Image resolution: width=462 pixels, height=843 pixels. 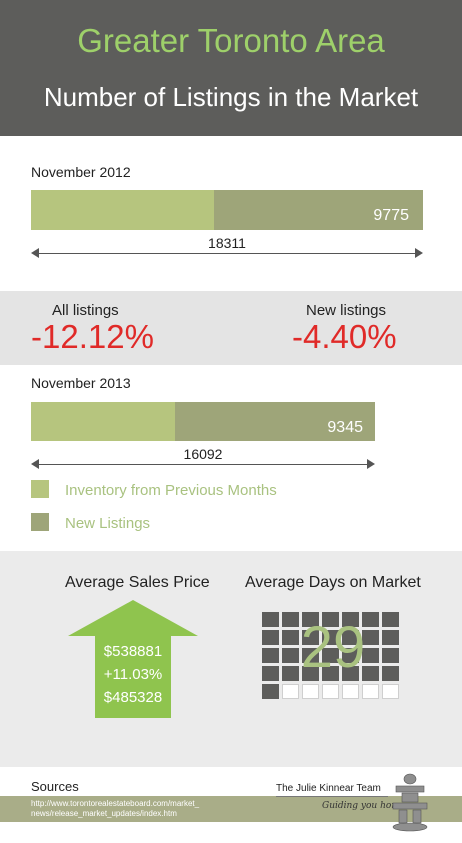 What do you see at coordinates (203, 454) in the screenshot?
I see `total-value-2013: 16092` at bounding box center [203, 454].